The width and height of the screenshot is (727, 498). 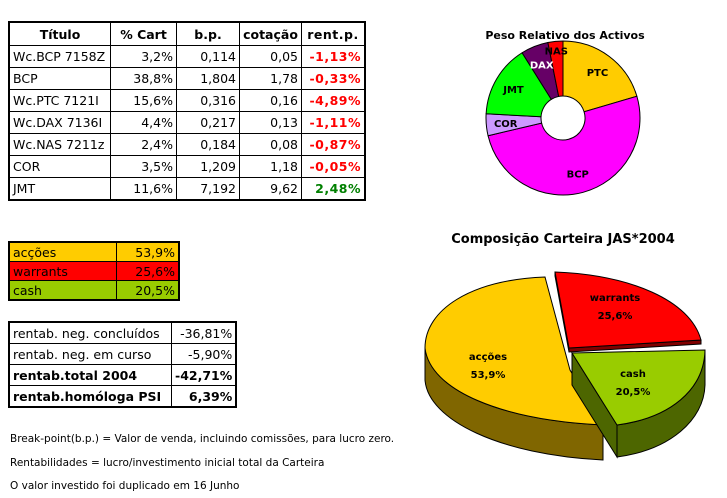 I want to click on allocation-value: 25,6%, so click(x=148, y=271).